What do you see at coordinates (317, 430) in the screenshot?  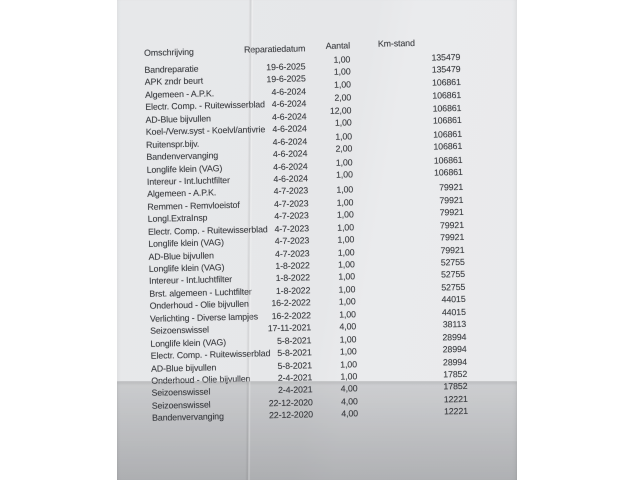 I see `paper-fold-shadow` at bounding box center [317, 430].